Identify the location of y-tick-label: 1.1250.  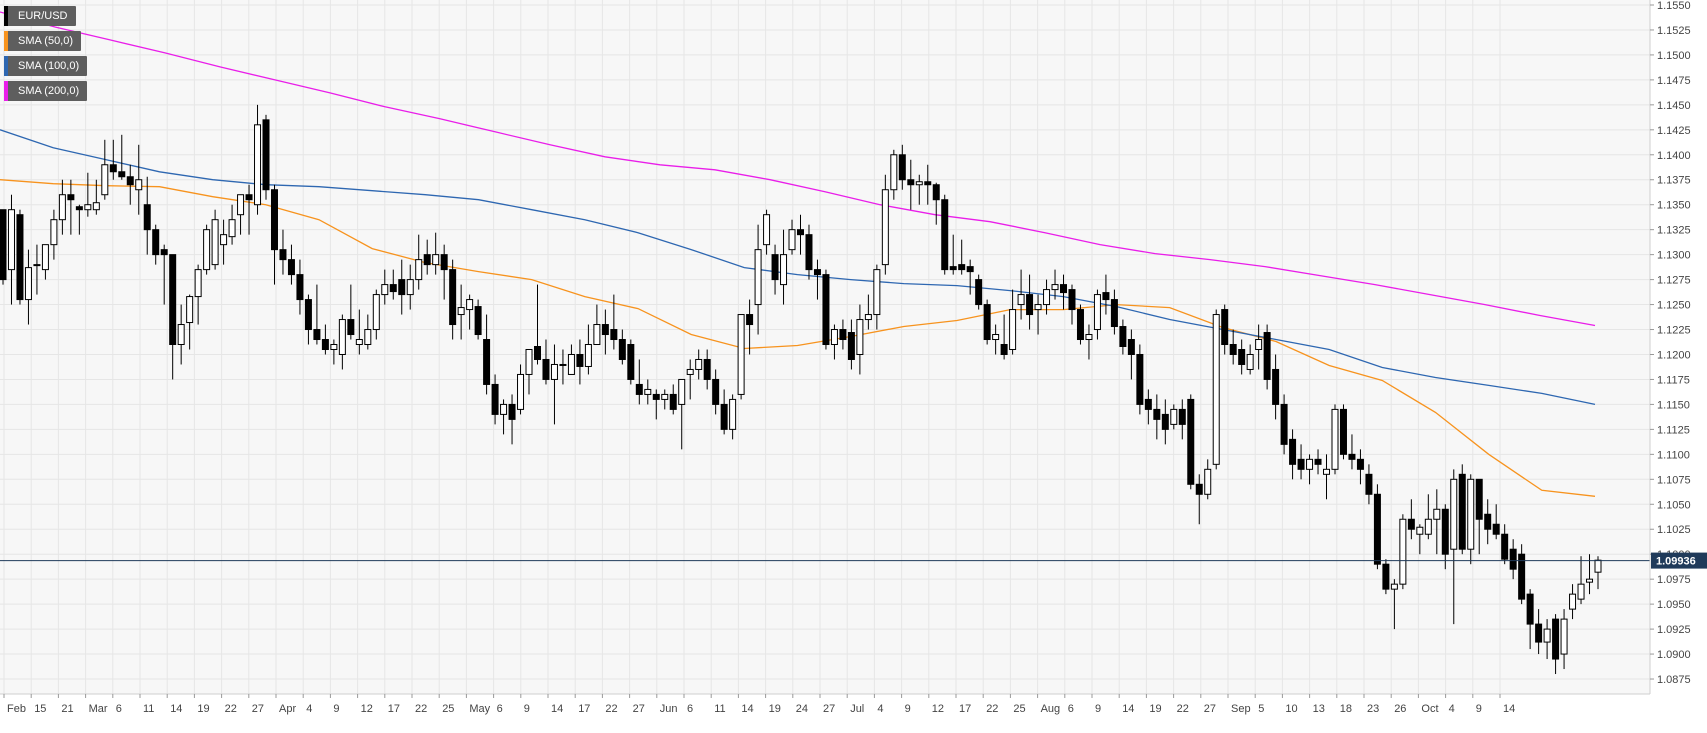
(1674, 306).